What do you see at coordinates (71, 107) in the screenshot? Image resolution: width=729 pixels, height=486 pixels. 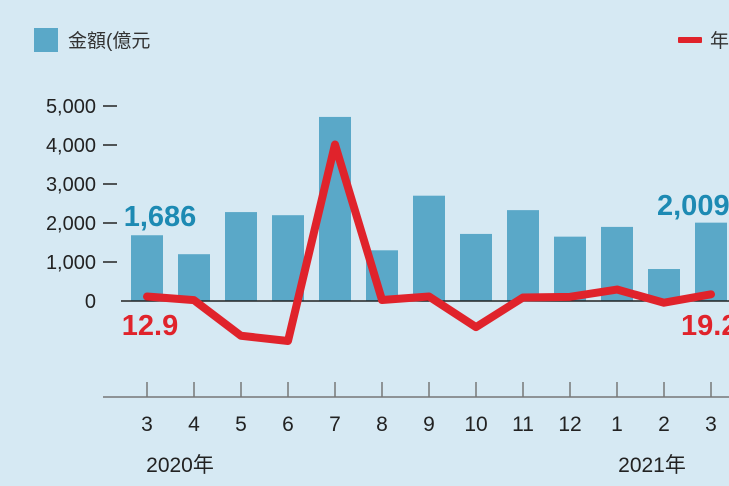 I see `y-tick-label: 5,000` at bounding box center [71, 107].